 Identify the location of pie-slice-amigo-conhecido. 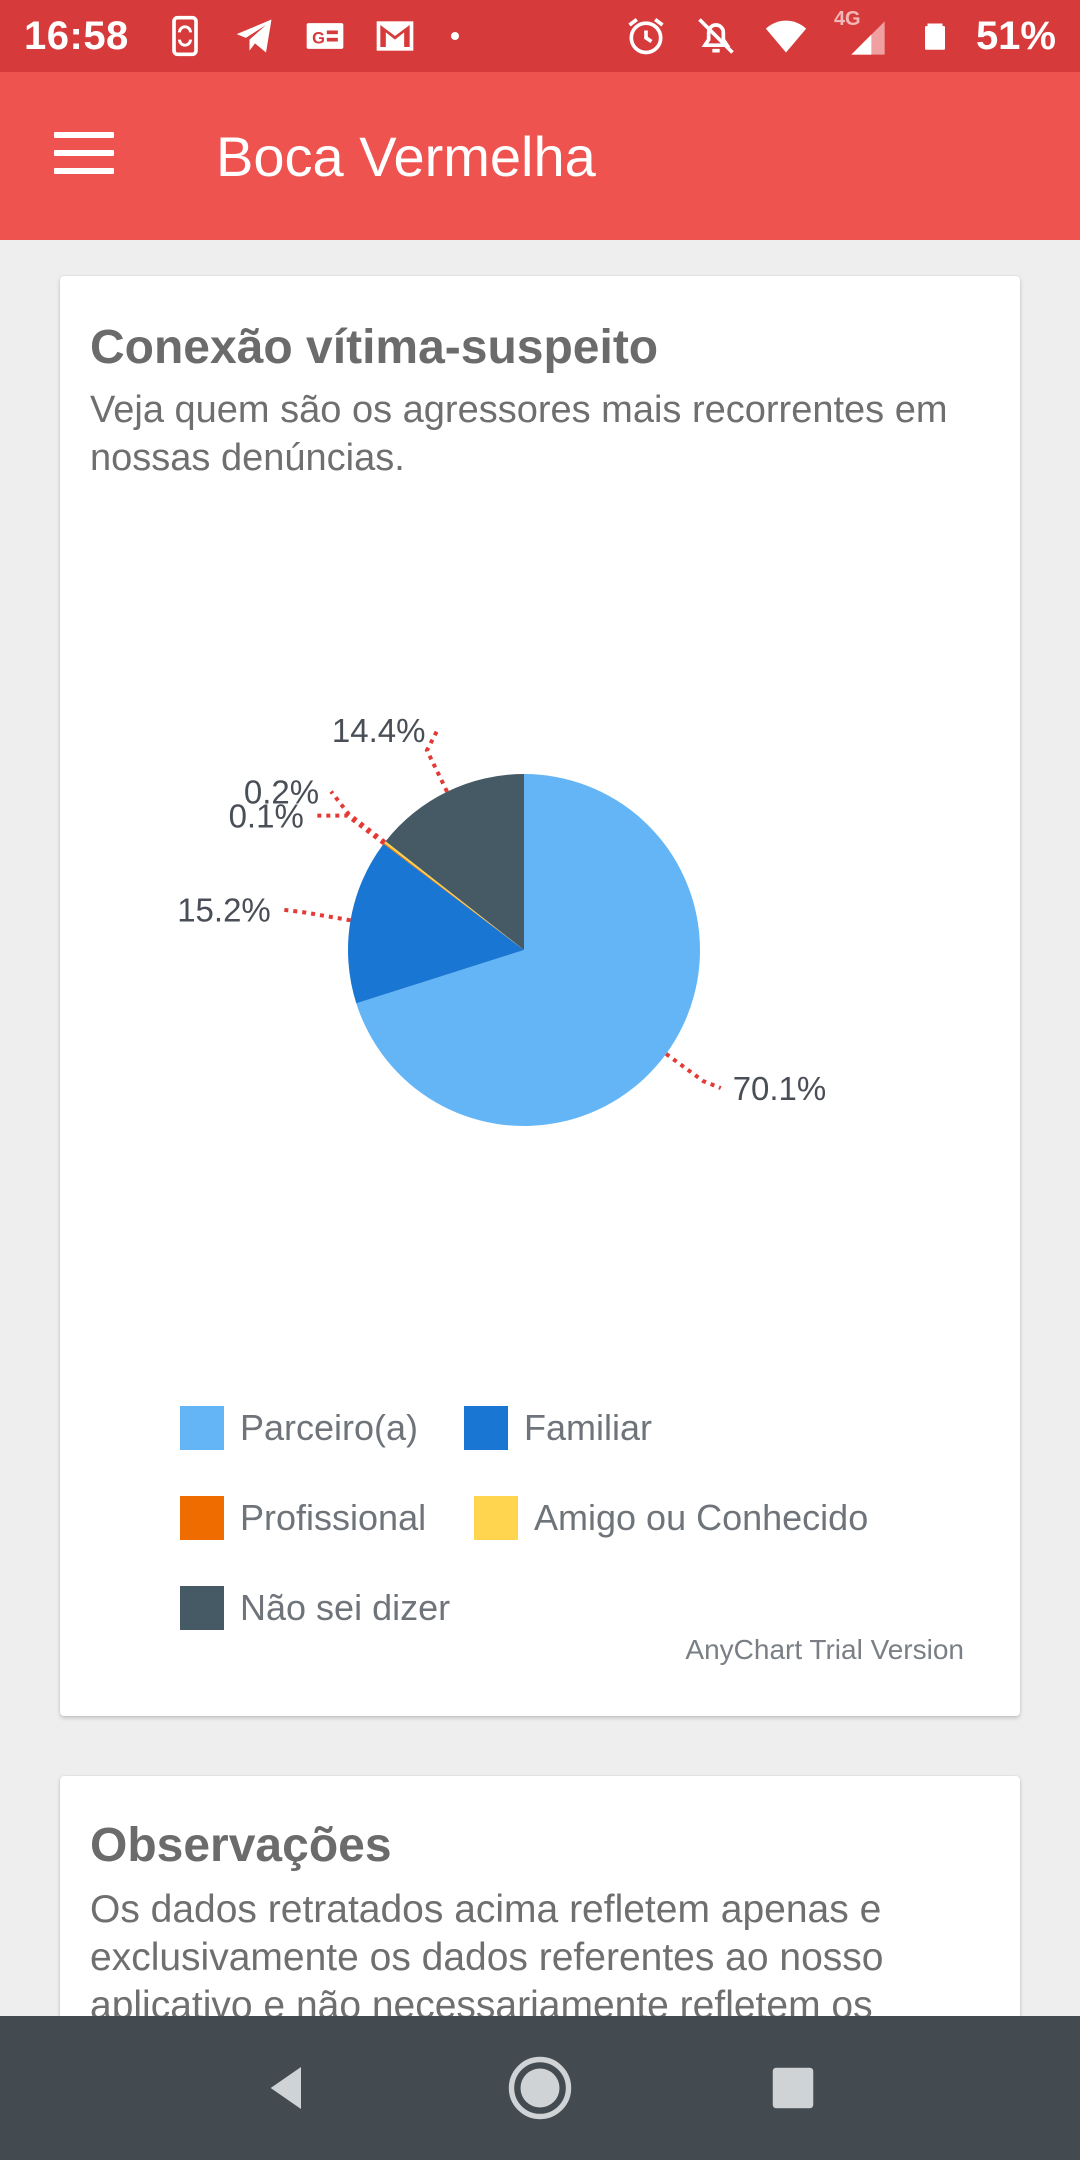
(454, 895).